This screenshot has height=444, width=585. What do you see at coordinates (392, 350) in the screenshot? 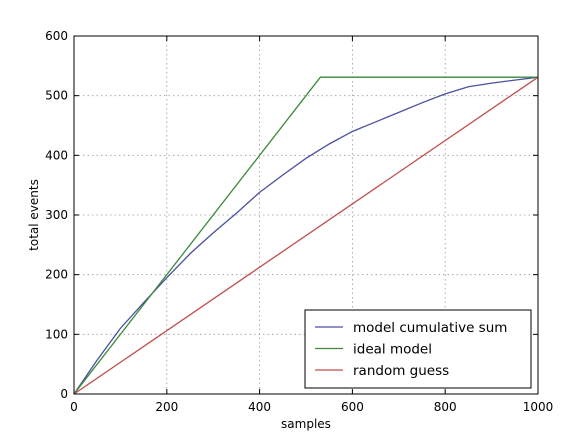
I see `legend-label: ideal model` at bounding box center [392, 350].